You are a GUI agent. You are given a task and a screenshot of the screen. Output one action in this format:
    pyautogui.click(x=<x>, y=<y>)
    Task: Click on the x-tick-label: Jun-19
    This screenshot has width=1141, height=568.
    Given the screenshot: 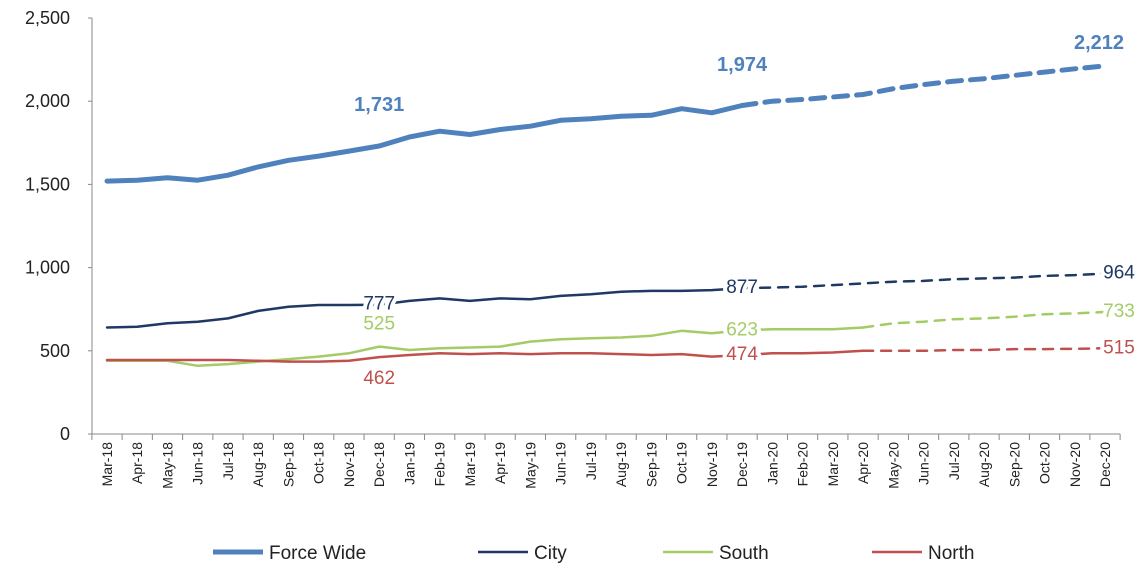 What is the action you would take?
    pyautogui.click(x=561, y=463)
    